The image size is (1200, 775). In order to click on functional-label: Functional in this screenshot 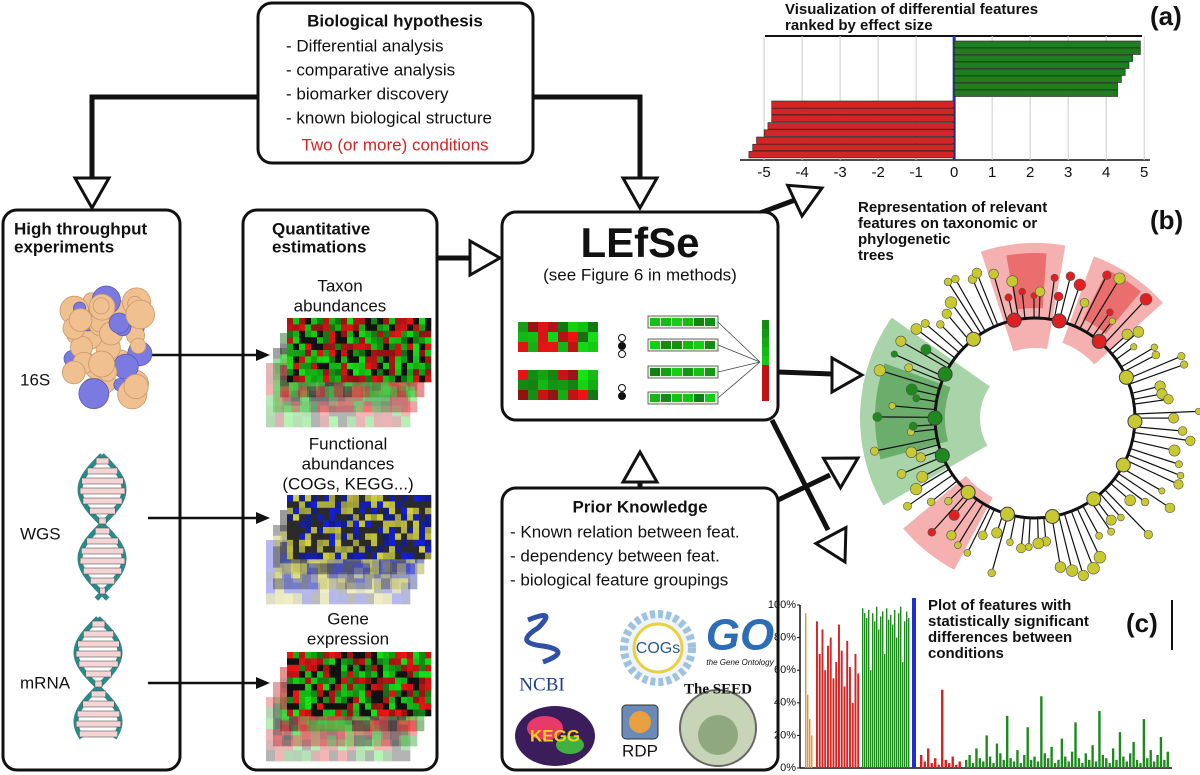, I will do `click(348, 443)`.